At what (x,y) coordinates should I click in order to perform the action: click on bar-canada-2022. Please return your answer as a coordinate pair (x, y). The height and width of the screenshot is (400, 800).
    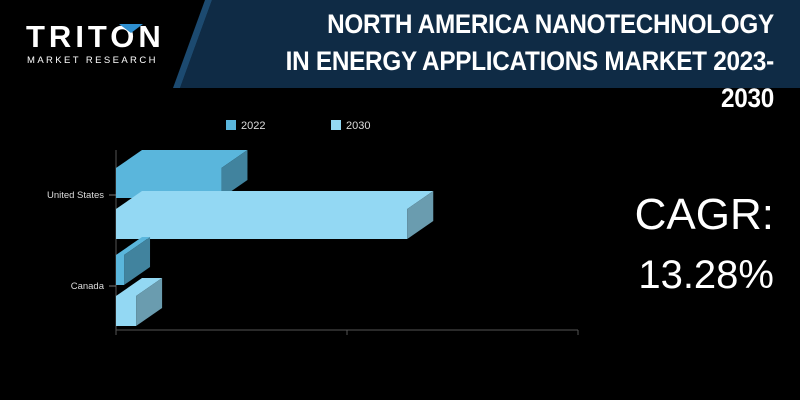
    Looking at the image, I should click on (133, 261).